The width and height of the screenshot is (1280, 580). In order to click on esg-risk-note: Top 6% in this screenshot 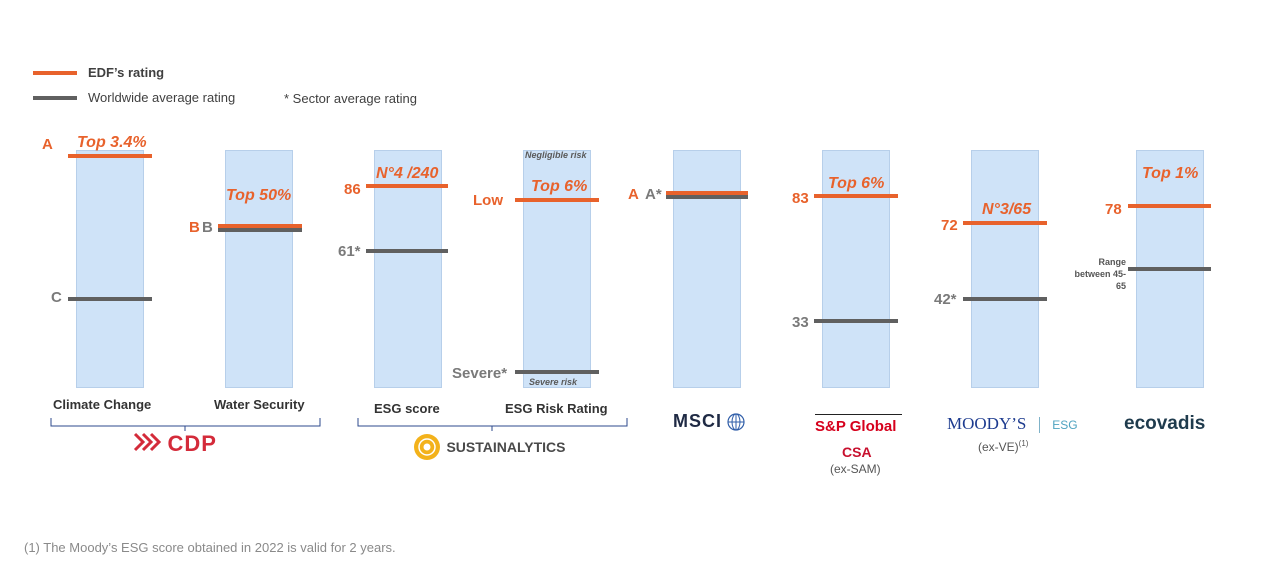, I will do `click(559, 186)`.